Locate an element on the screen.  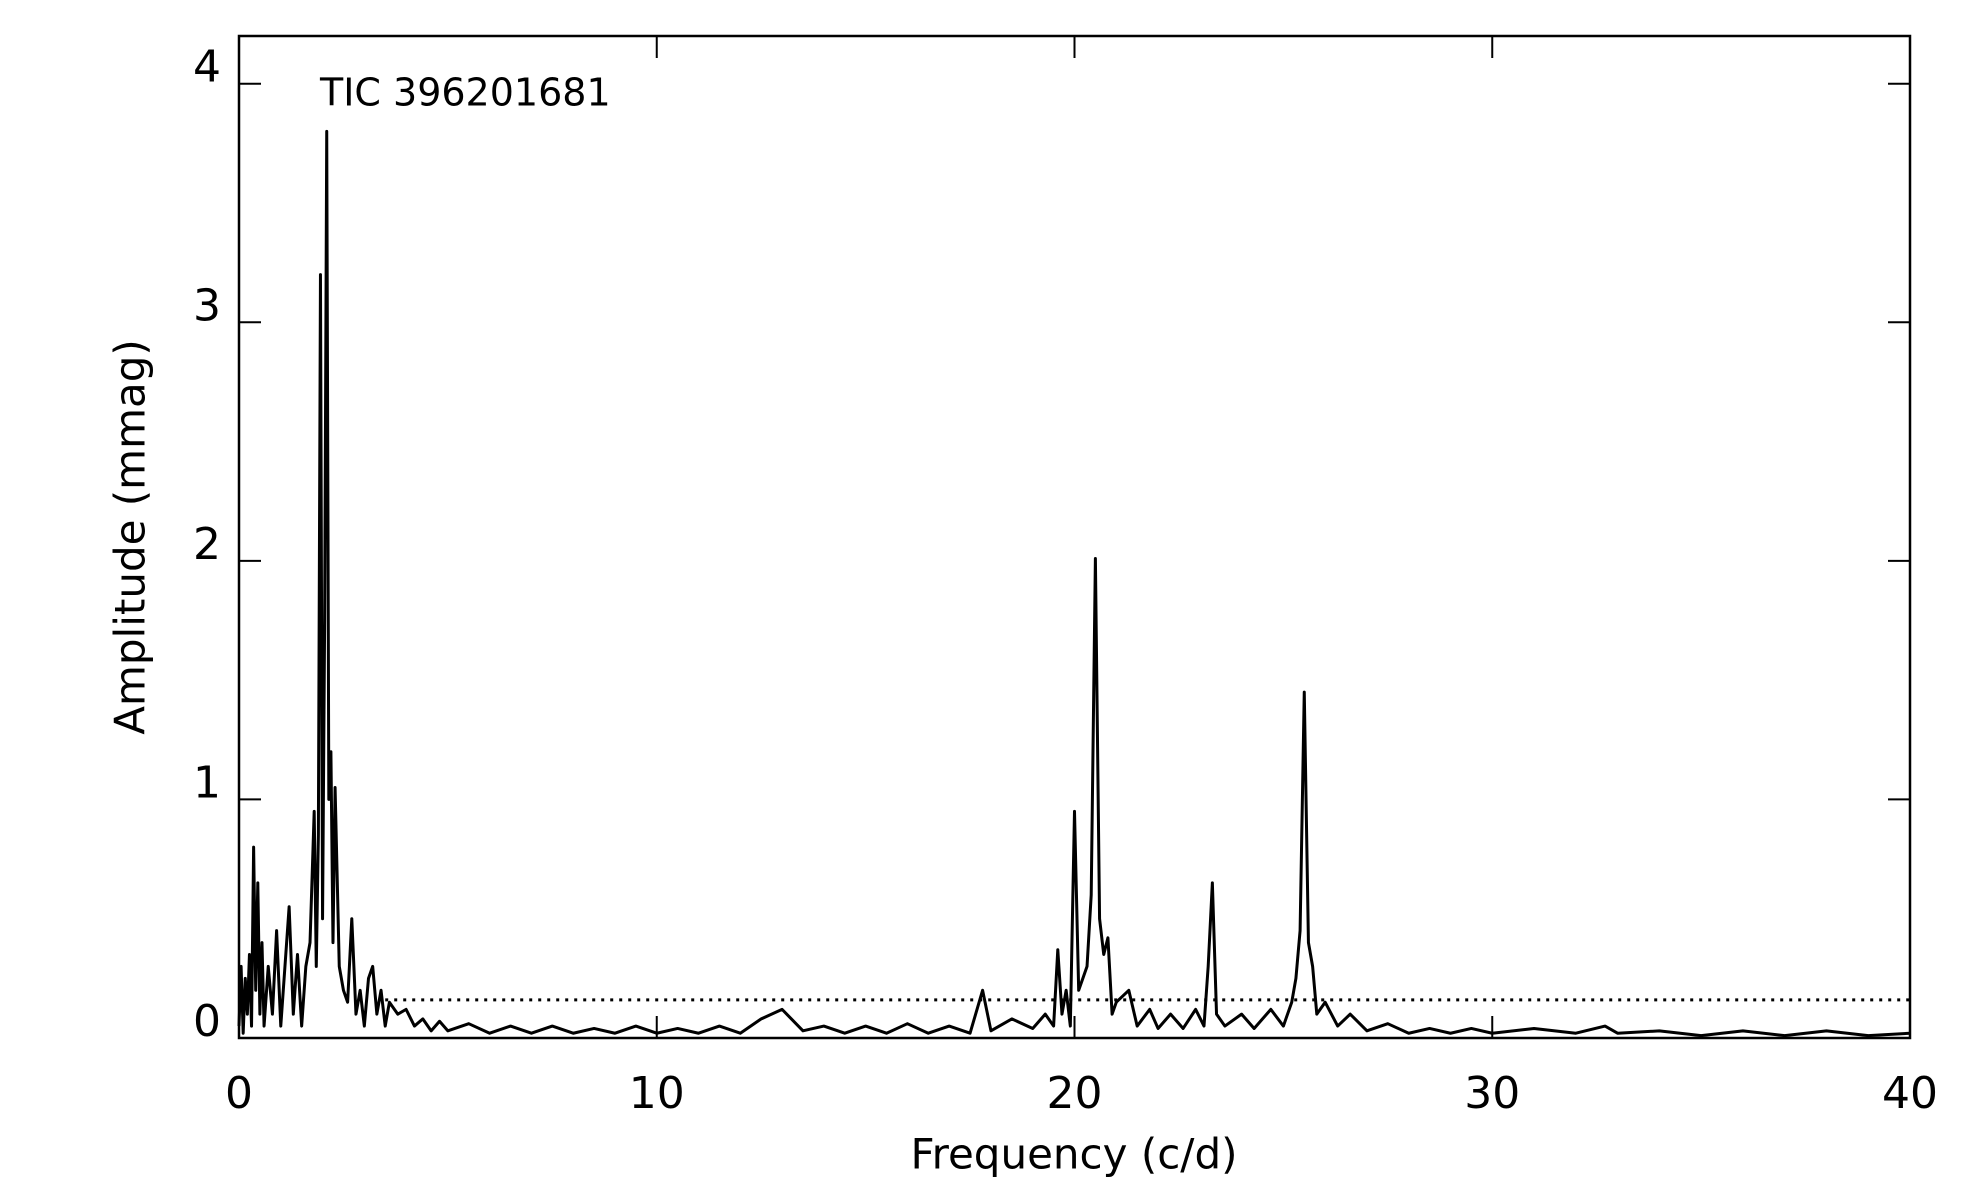
y-tick-label: 1 is located at coordinates (207, 782).